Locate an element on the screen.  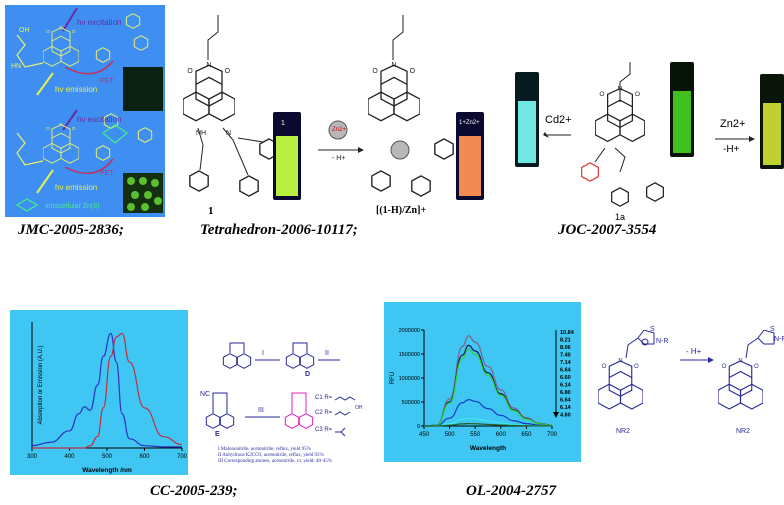
emission-arrow is located at coordinates (45, 84).